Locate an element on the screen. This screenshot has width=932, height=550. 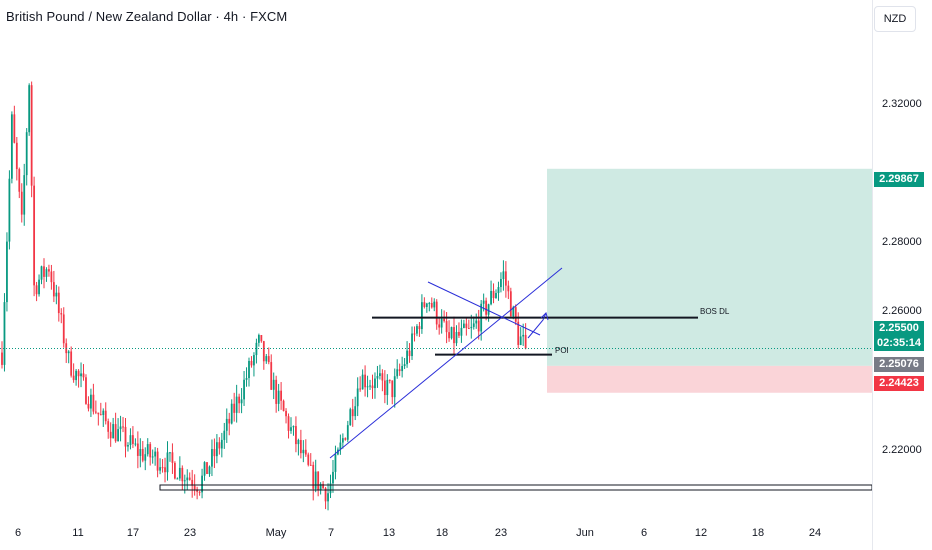
target-zone is located at coordinates (709, 267).